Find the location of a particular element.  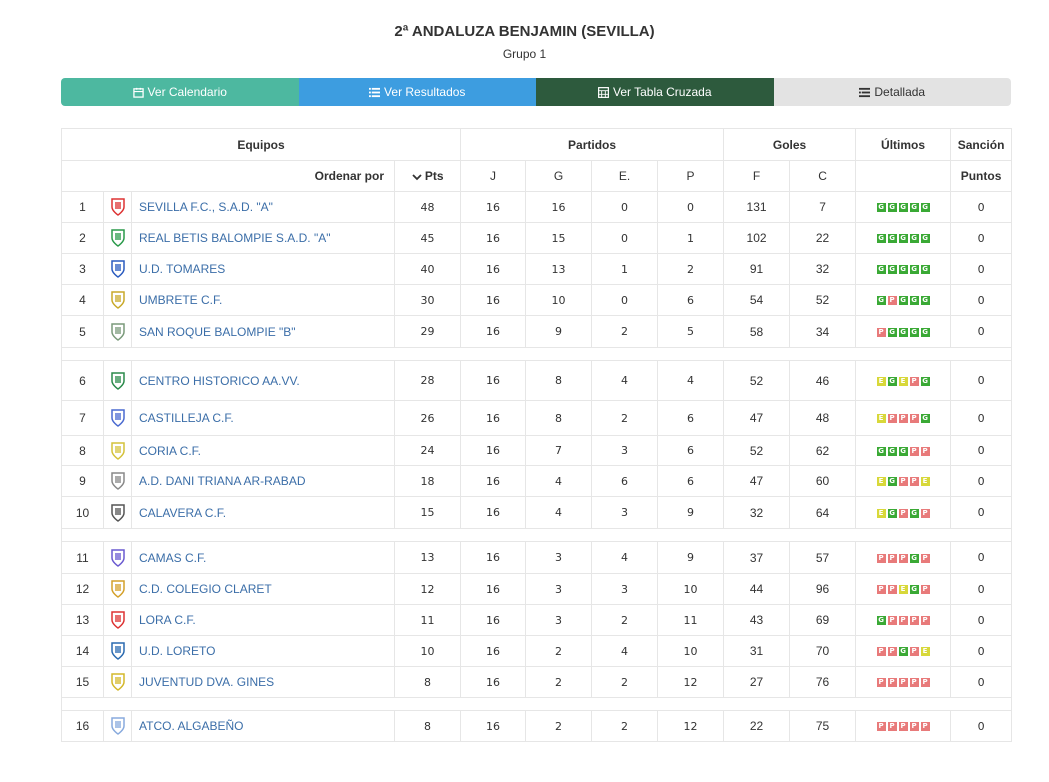

points-cell: 26 is located at coordinates (427, 418).